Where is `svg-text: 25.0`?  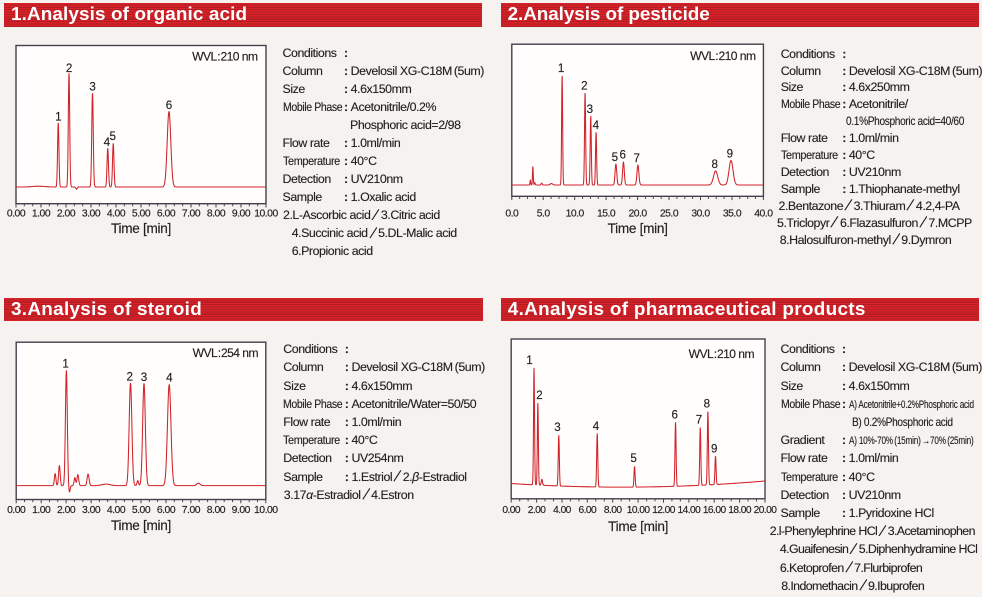
svg-text: 25.0 is located at coordinates (669, 214).